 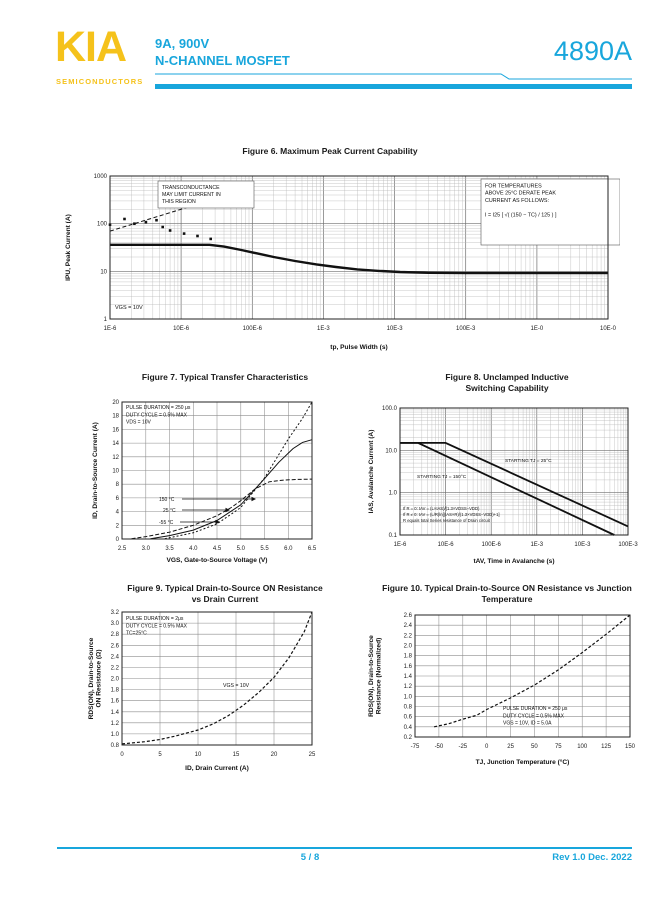 I want to click on svg-text: 0.4, so click(x=408, y=728).